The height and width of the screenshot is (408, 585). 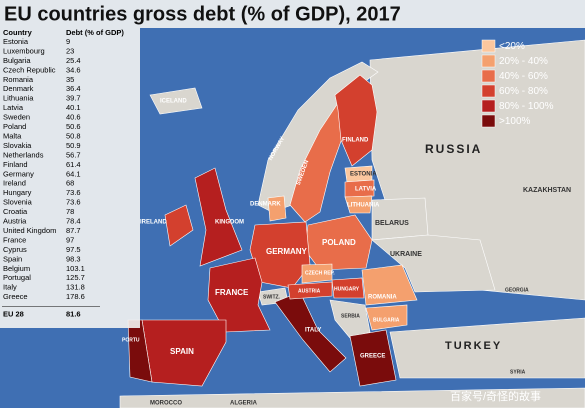 I want to click on austria, so click(x=310, y=290).